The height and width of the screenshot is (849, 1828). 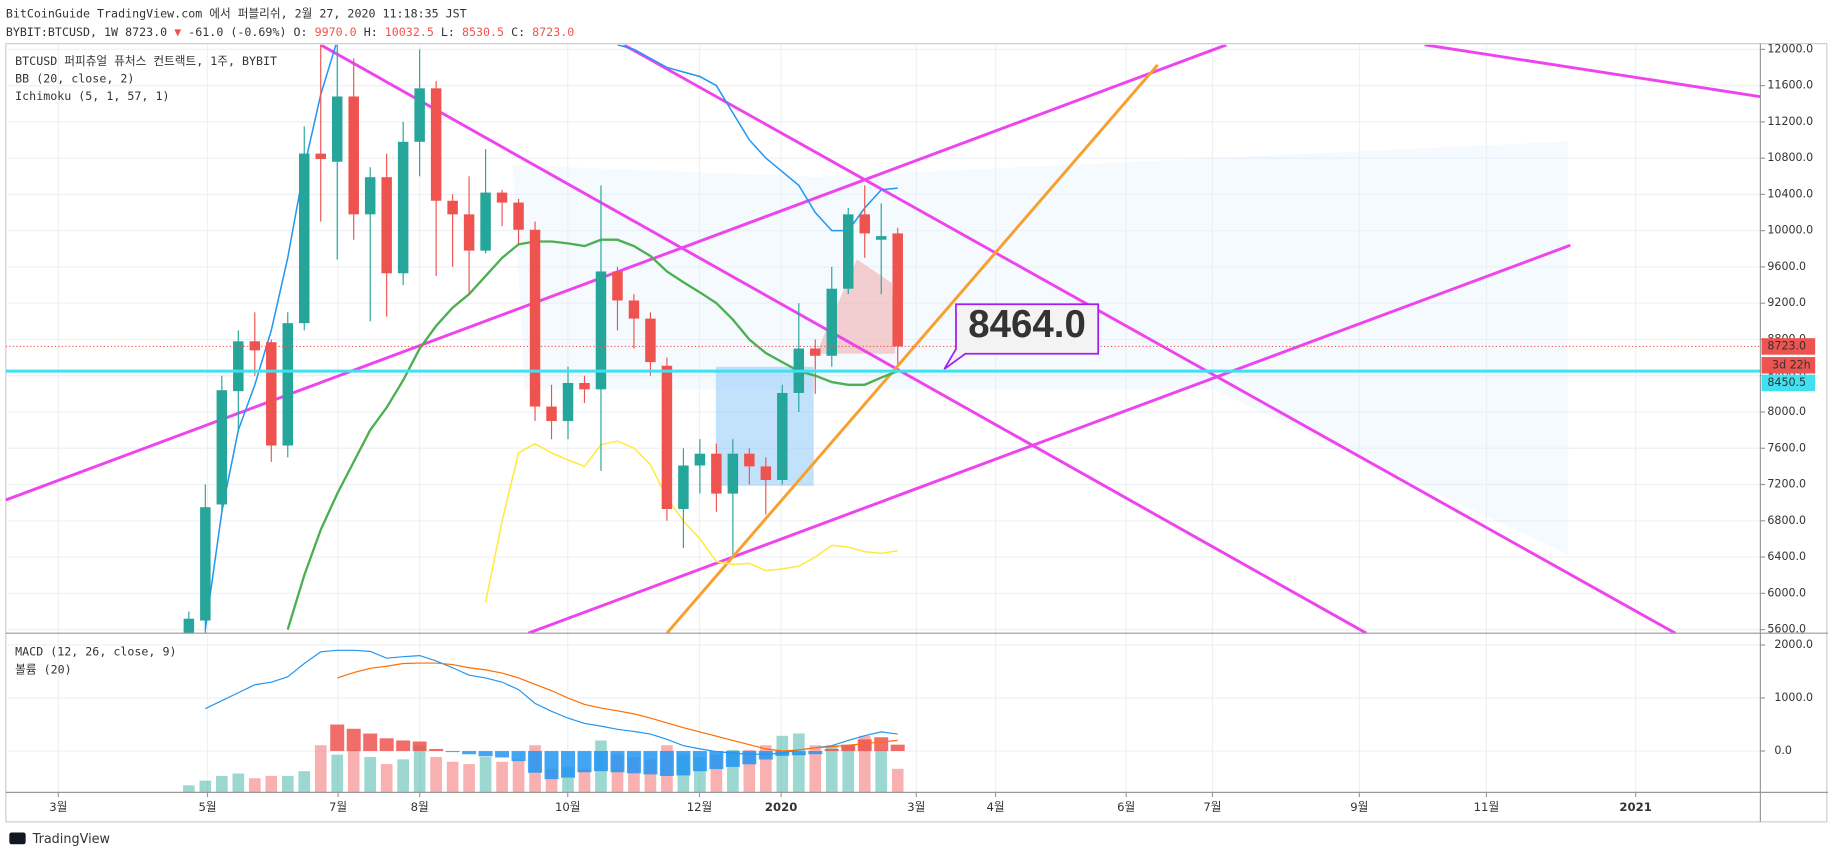 I want to click on trendline, so click(x=1592, y=71).